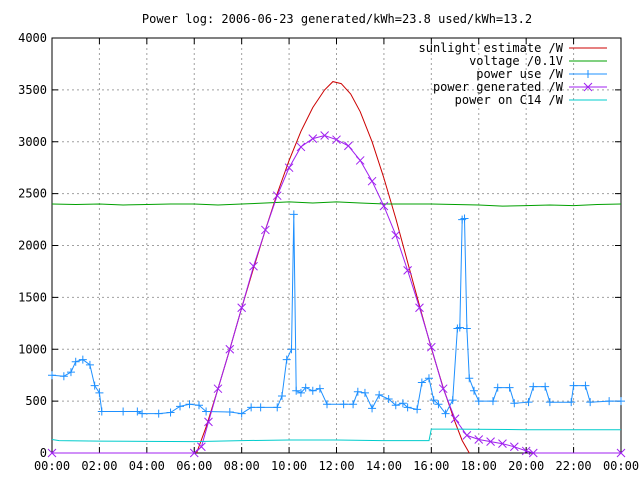 The height and width of the screenshot is (485, 640). Describe the element at coordinates (516, 61) in the screenshot. I see `legend-label: voltage /0.1V` at that location.